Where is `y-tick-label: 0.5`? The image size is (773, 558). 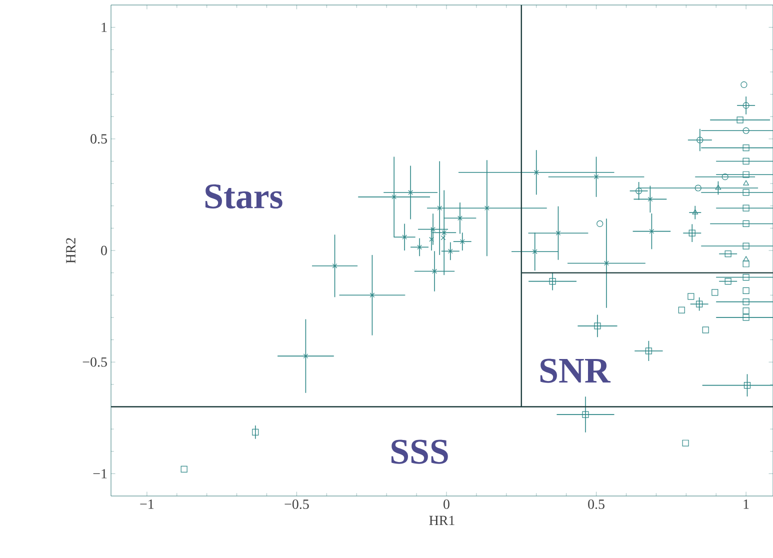
y-tick-label: 0.5 is located at coordinates (98, 139).